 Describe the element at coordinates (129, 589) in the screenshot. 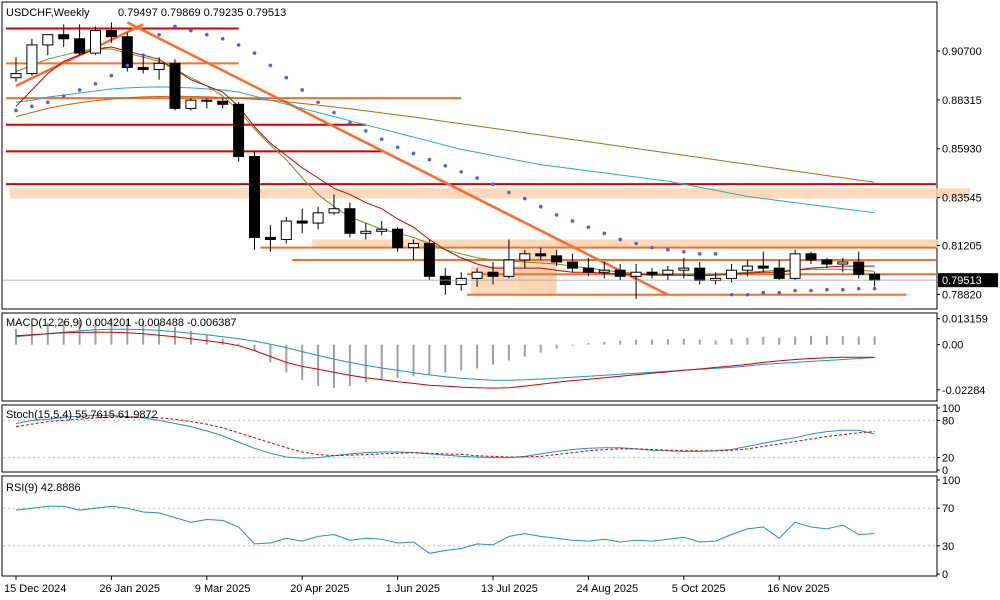

I see `date-label-1: 26 Jan 2025` at that location.